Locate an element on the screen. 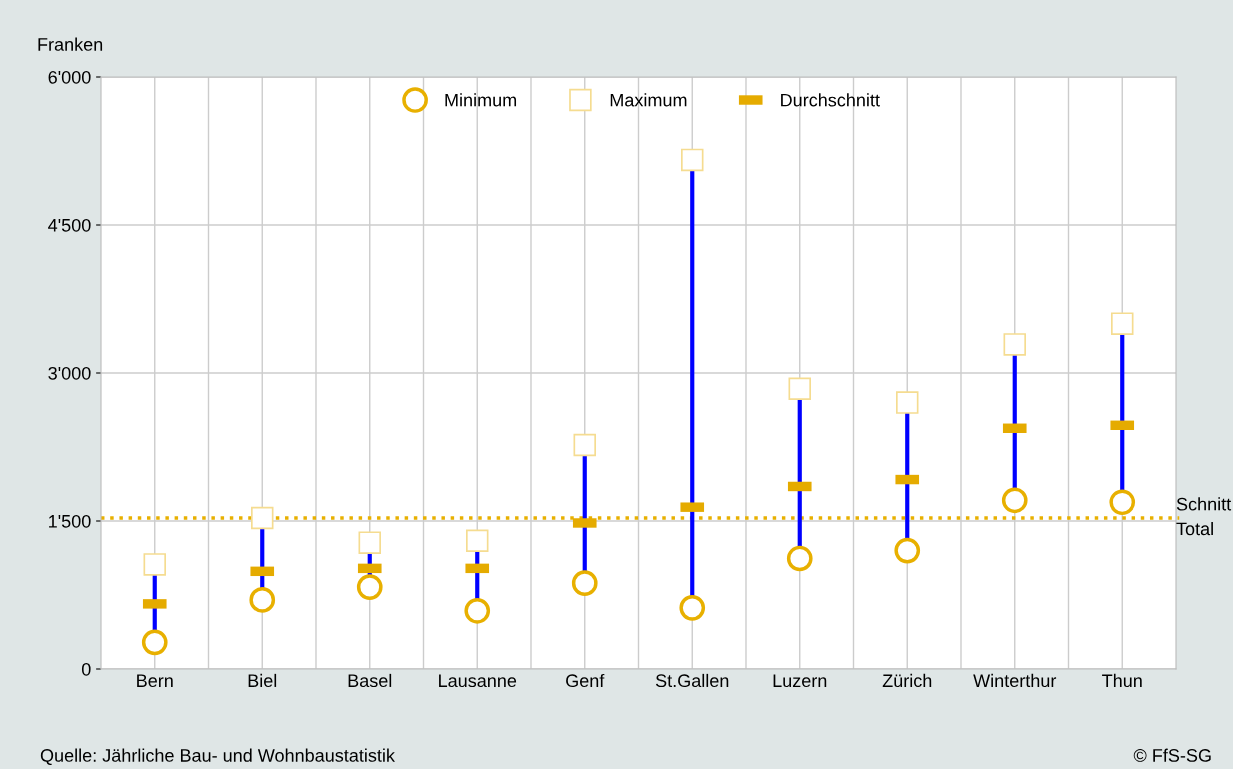  source-note: Quelle: Jährliche Bau- und Wohnbaustatistik is located at coordinates (217, 757).